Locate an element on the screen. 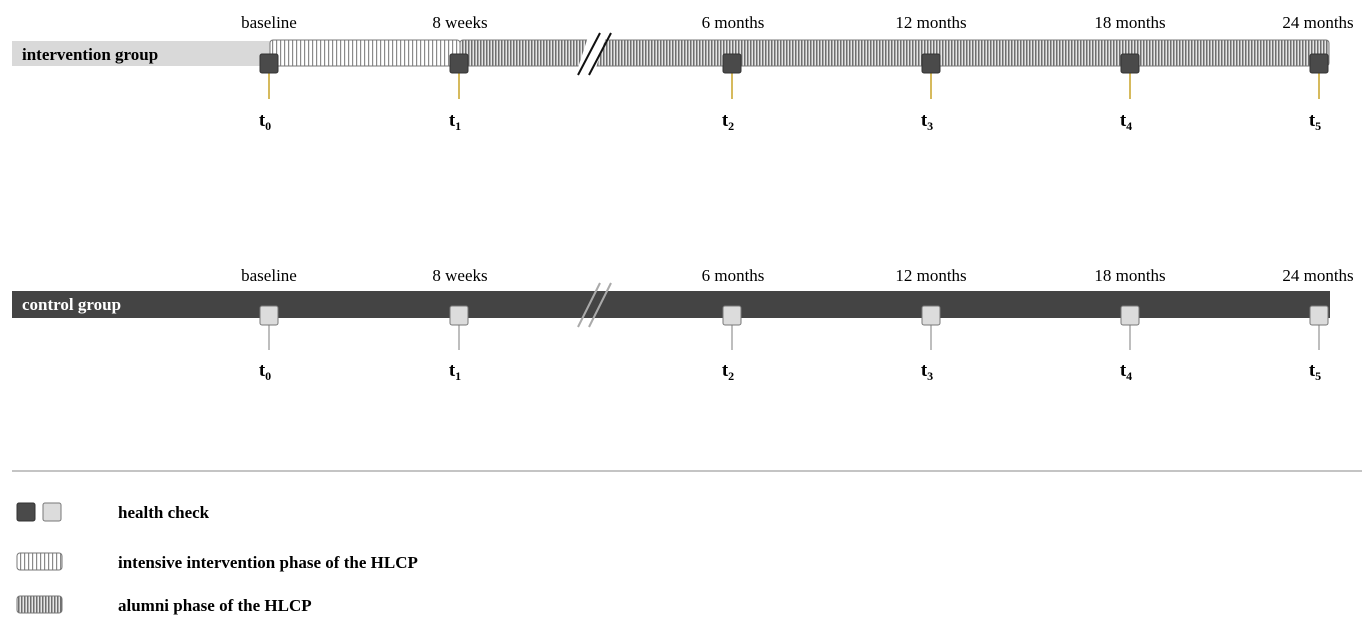  control-timepoint-symbol: t1 is located at coordinates (455, 371).